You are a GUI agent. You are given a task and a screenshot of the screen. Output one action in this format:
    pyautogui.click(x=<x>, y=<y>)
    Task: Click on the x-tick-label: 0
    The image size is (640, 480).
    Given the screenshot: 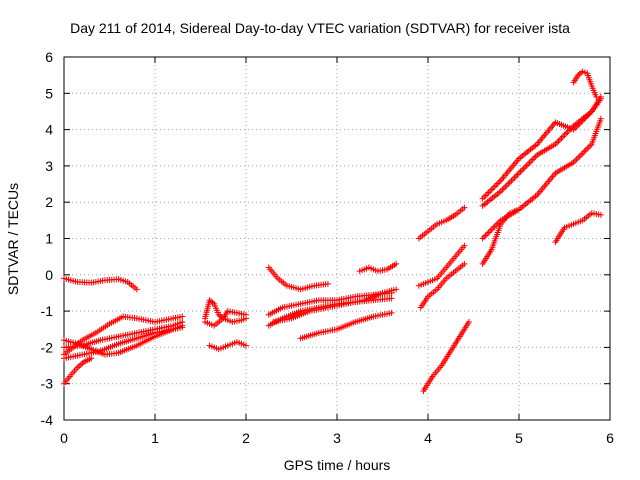 What is the action you would take?
    pyautogui.click(x=64, y=438)
    